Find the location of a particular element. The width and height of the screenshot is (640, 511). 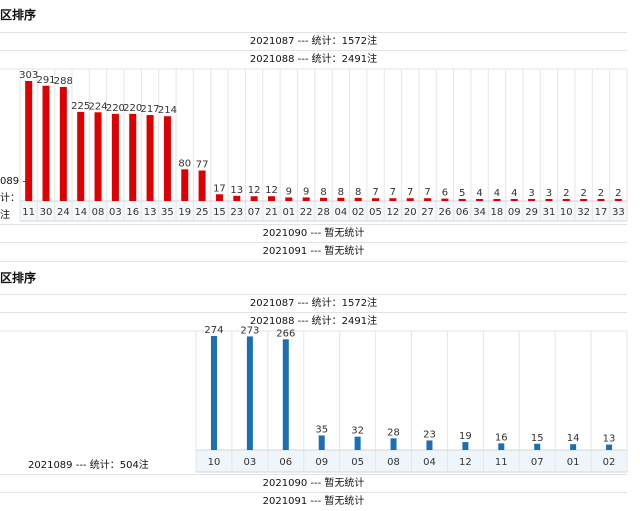

tick-label: 22 is located at coordinates (306, 212).